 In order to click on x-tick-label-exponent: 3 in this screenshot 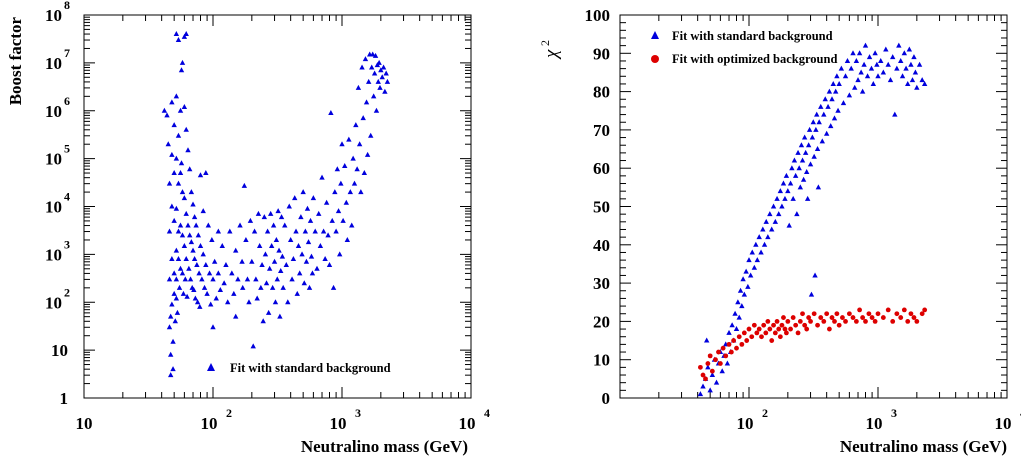, I will do `click(894, 413)`.